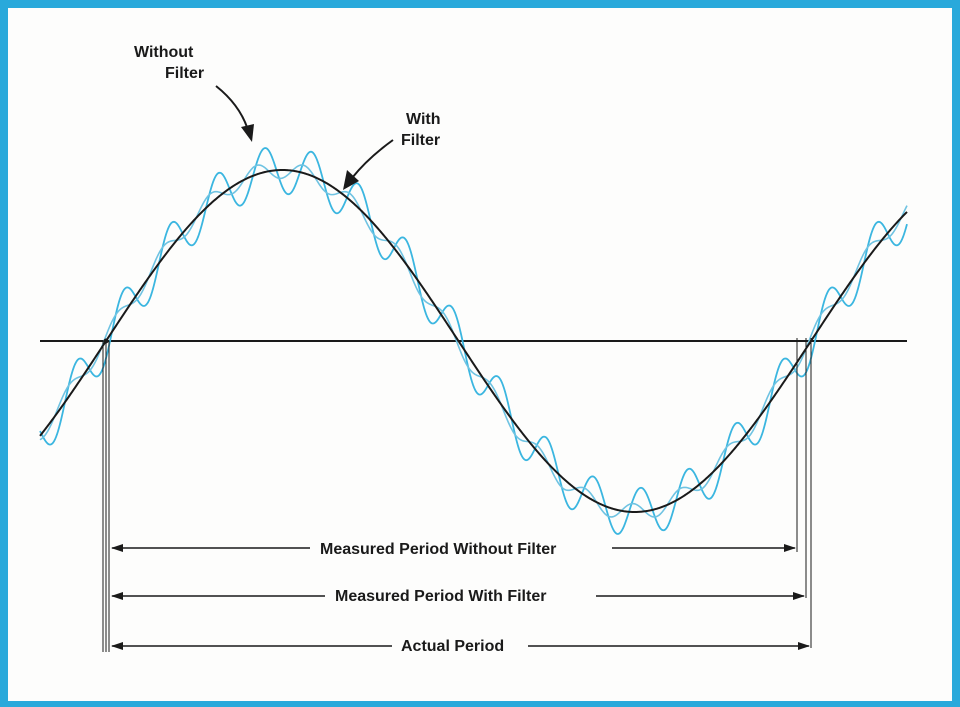 This screenshot has width=960, height=707. Describe the element at coordinates (106, 341) in the screenshot. I see `crossing-dot` at that location.